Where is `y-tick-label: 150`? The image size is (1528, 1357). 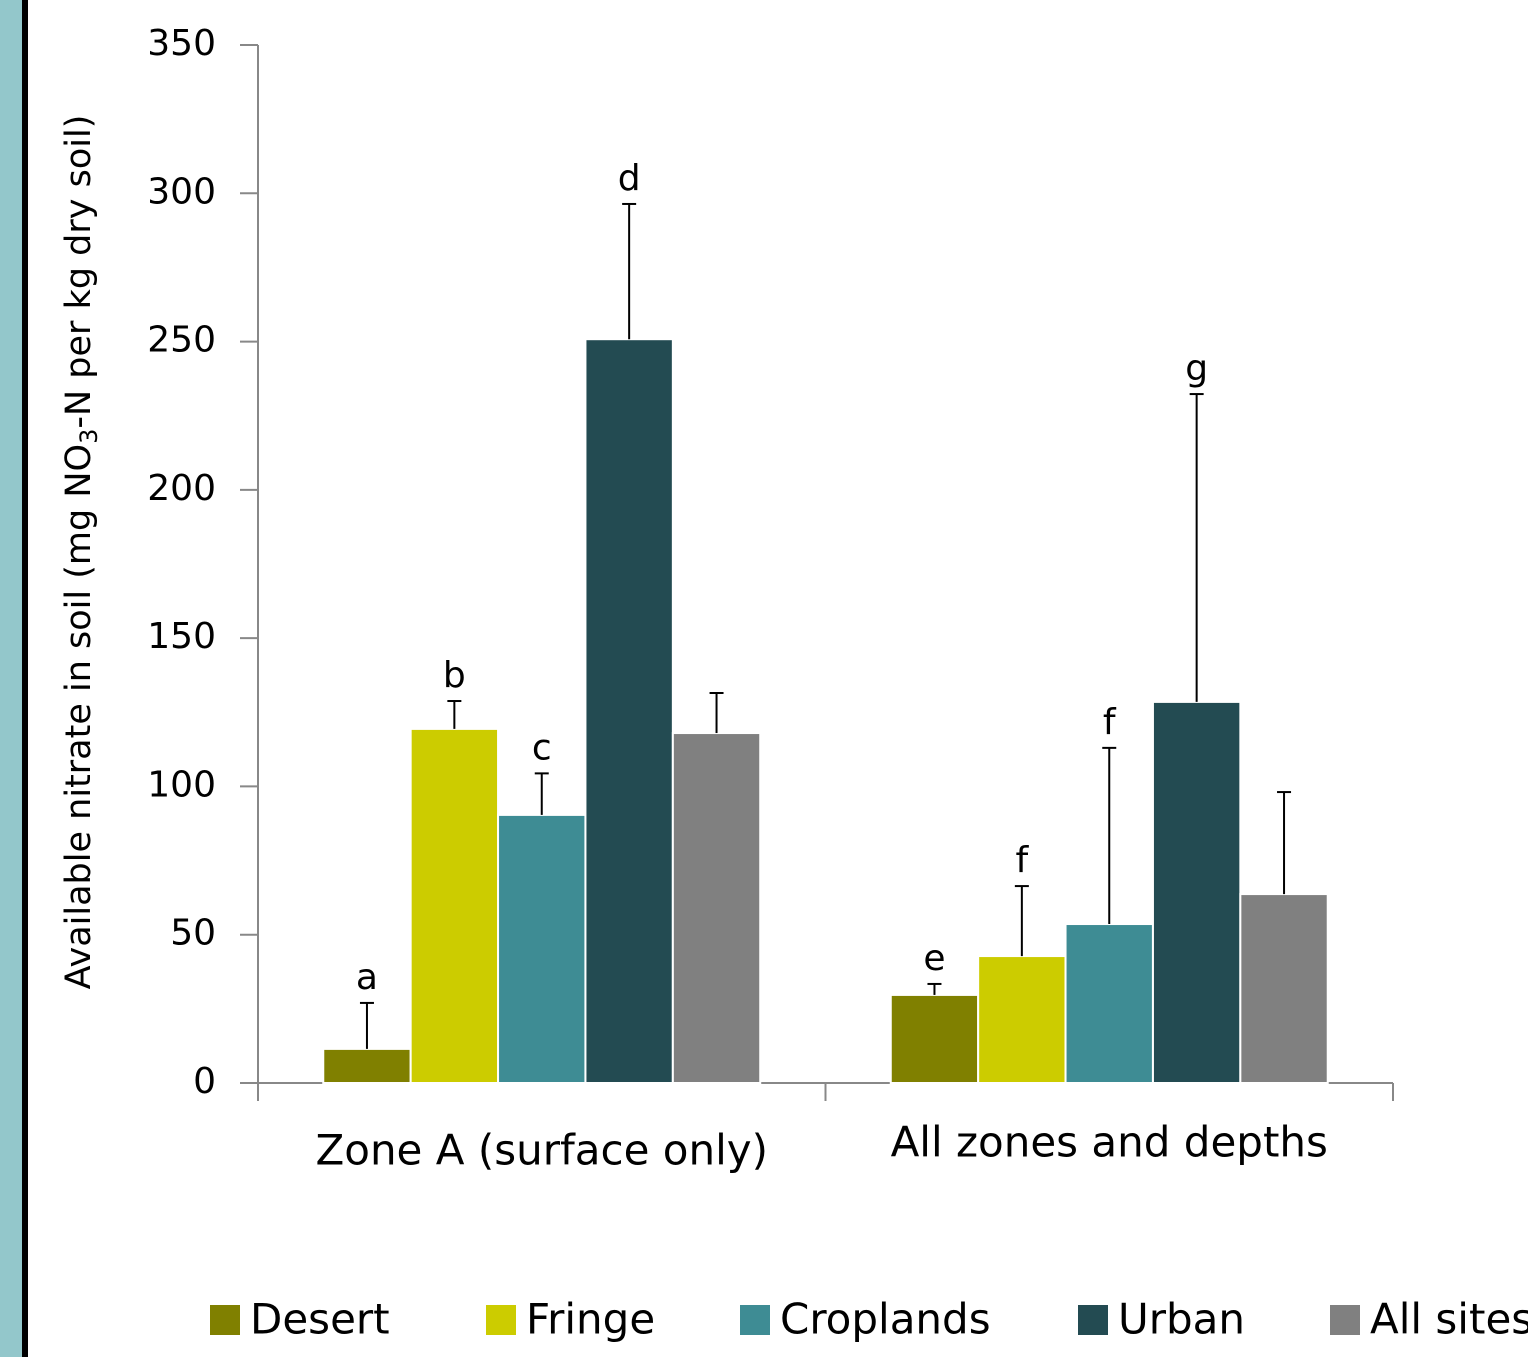
y-tick-label: 150 is located at coordinates (181, 636).